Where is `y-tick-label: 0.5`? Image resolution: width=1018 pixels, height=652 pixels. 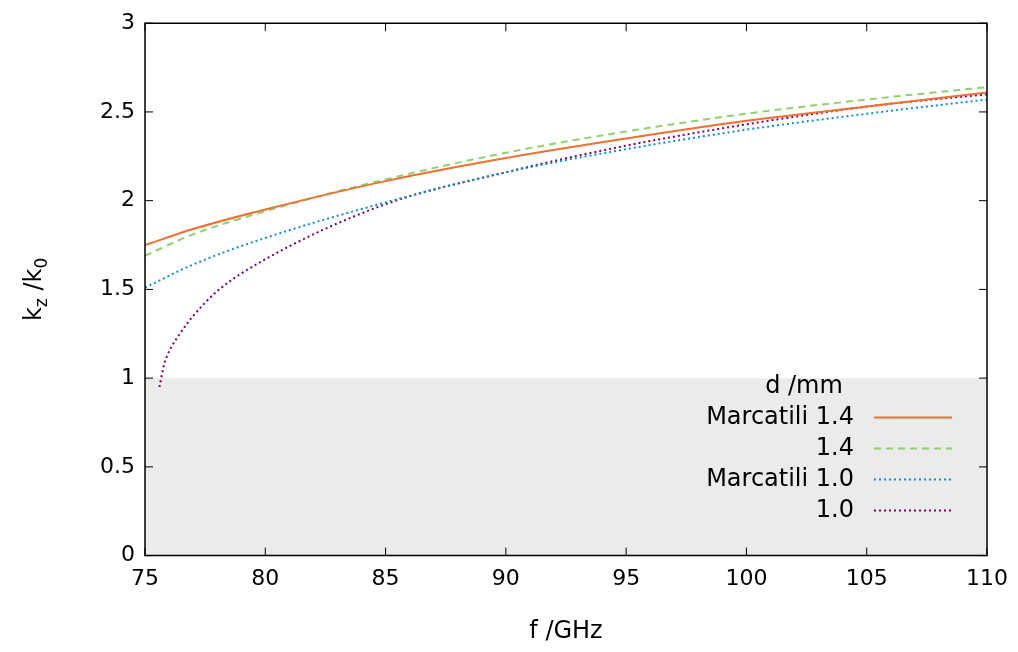 y-tick-label: 0.5 is located at coordinates (117, 465).